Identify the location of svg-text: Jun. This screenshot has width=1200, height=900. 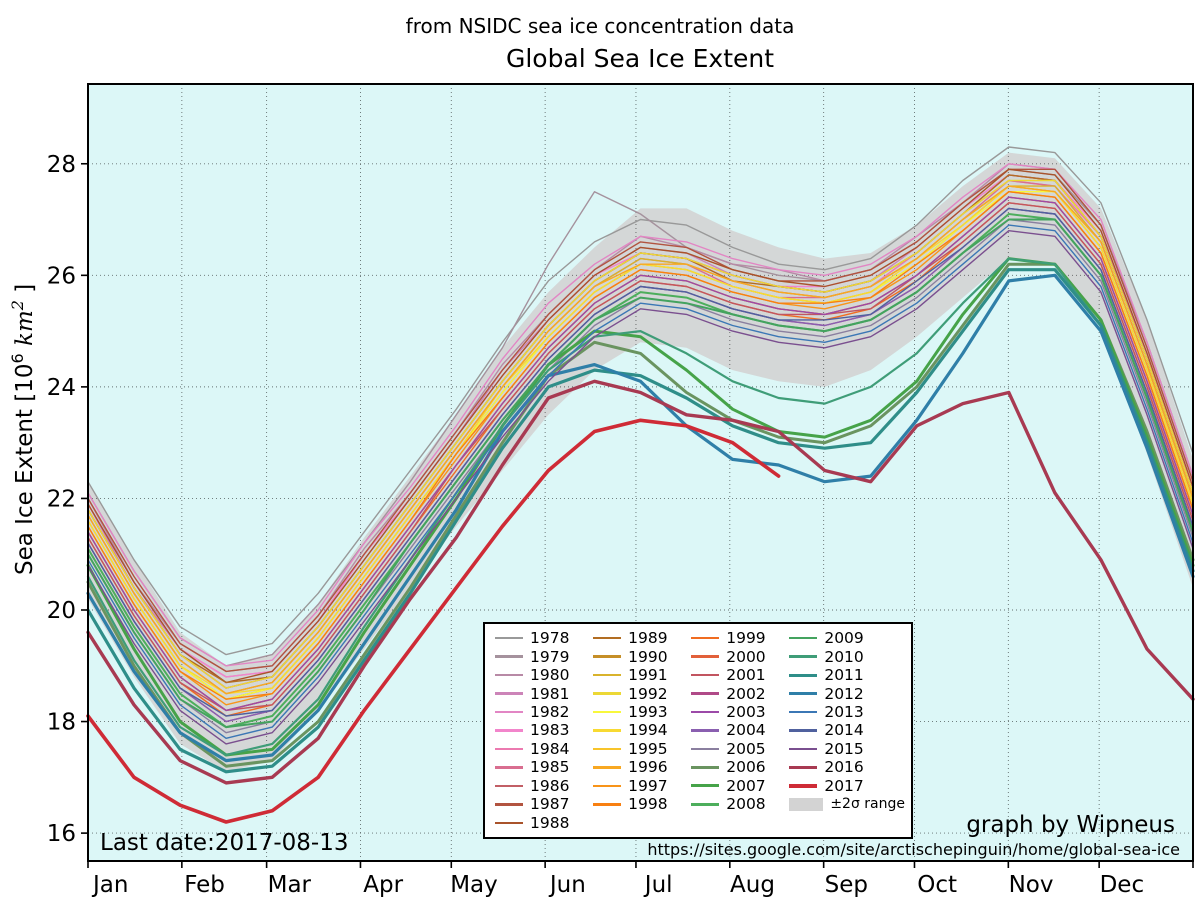
(567, 885).